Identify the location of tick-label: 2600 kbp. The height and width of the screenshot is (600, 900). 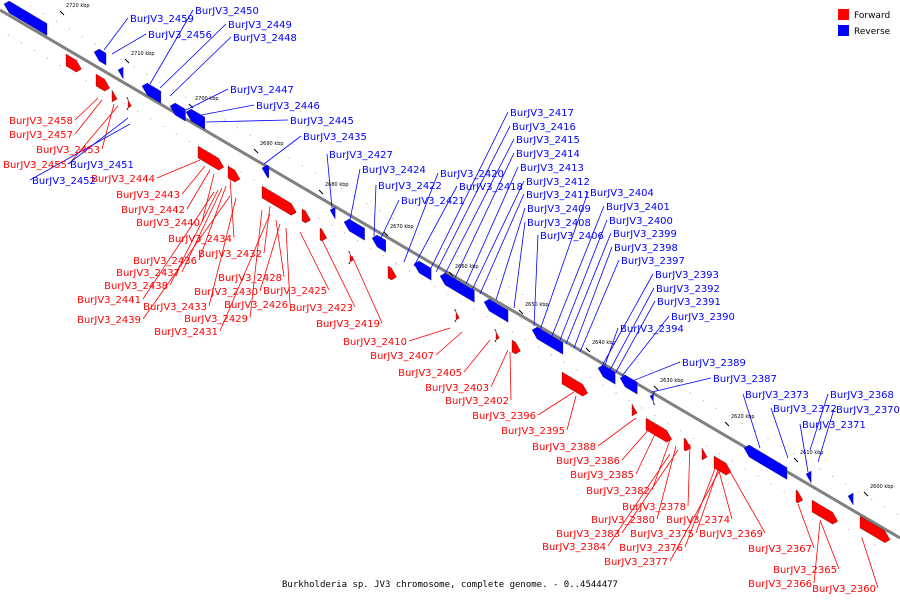
(882, 487).